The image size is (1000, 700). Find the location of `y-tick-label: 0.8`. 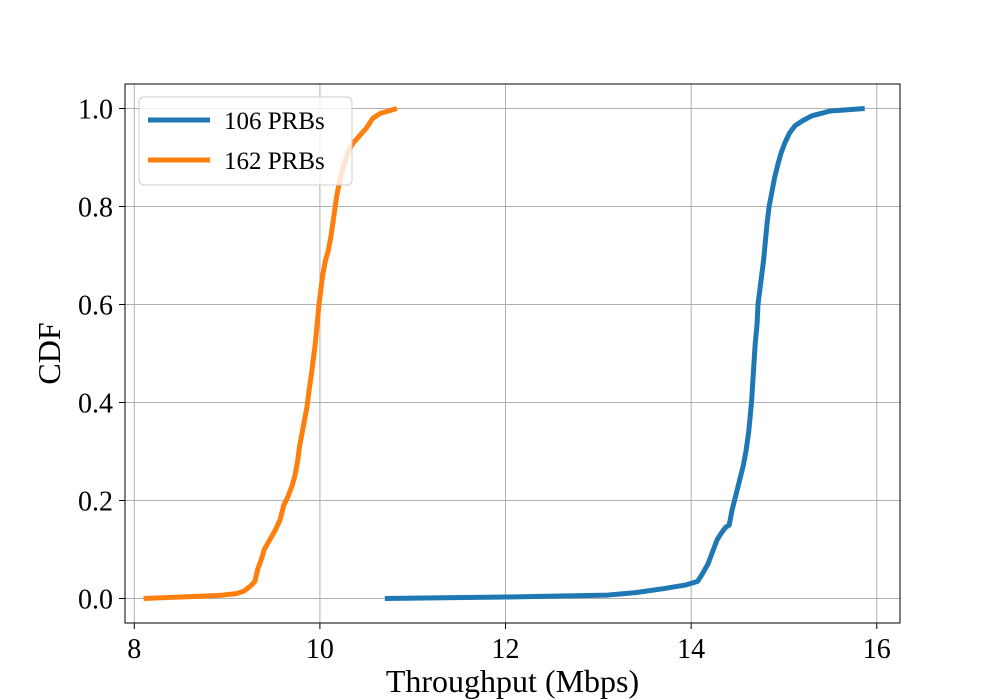

y-tick-label: 0.8 is located at coordinates (95, 208).